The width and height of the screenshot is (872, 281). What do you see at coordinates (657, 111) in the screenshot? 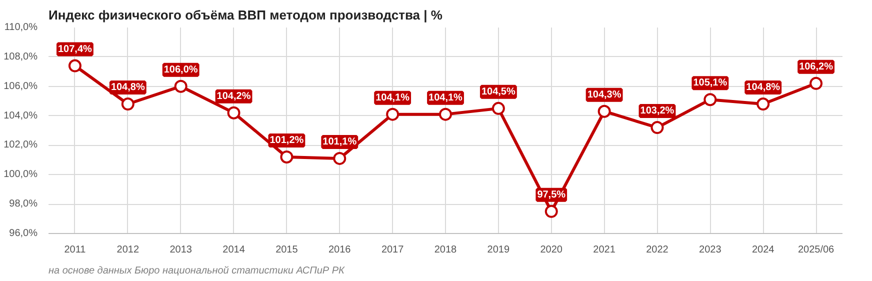
I see `data-label: 103,2%` at bounding box center [657, 111].